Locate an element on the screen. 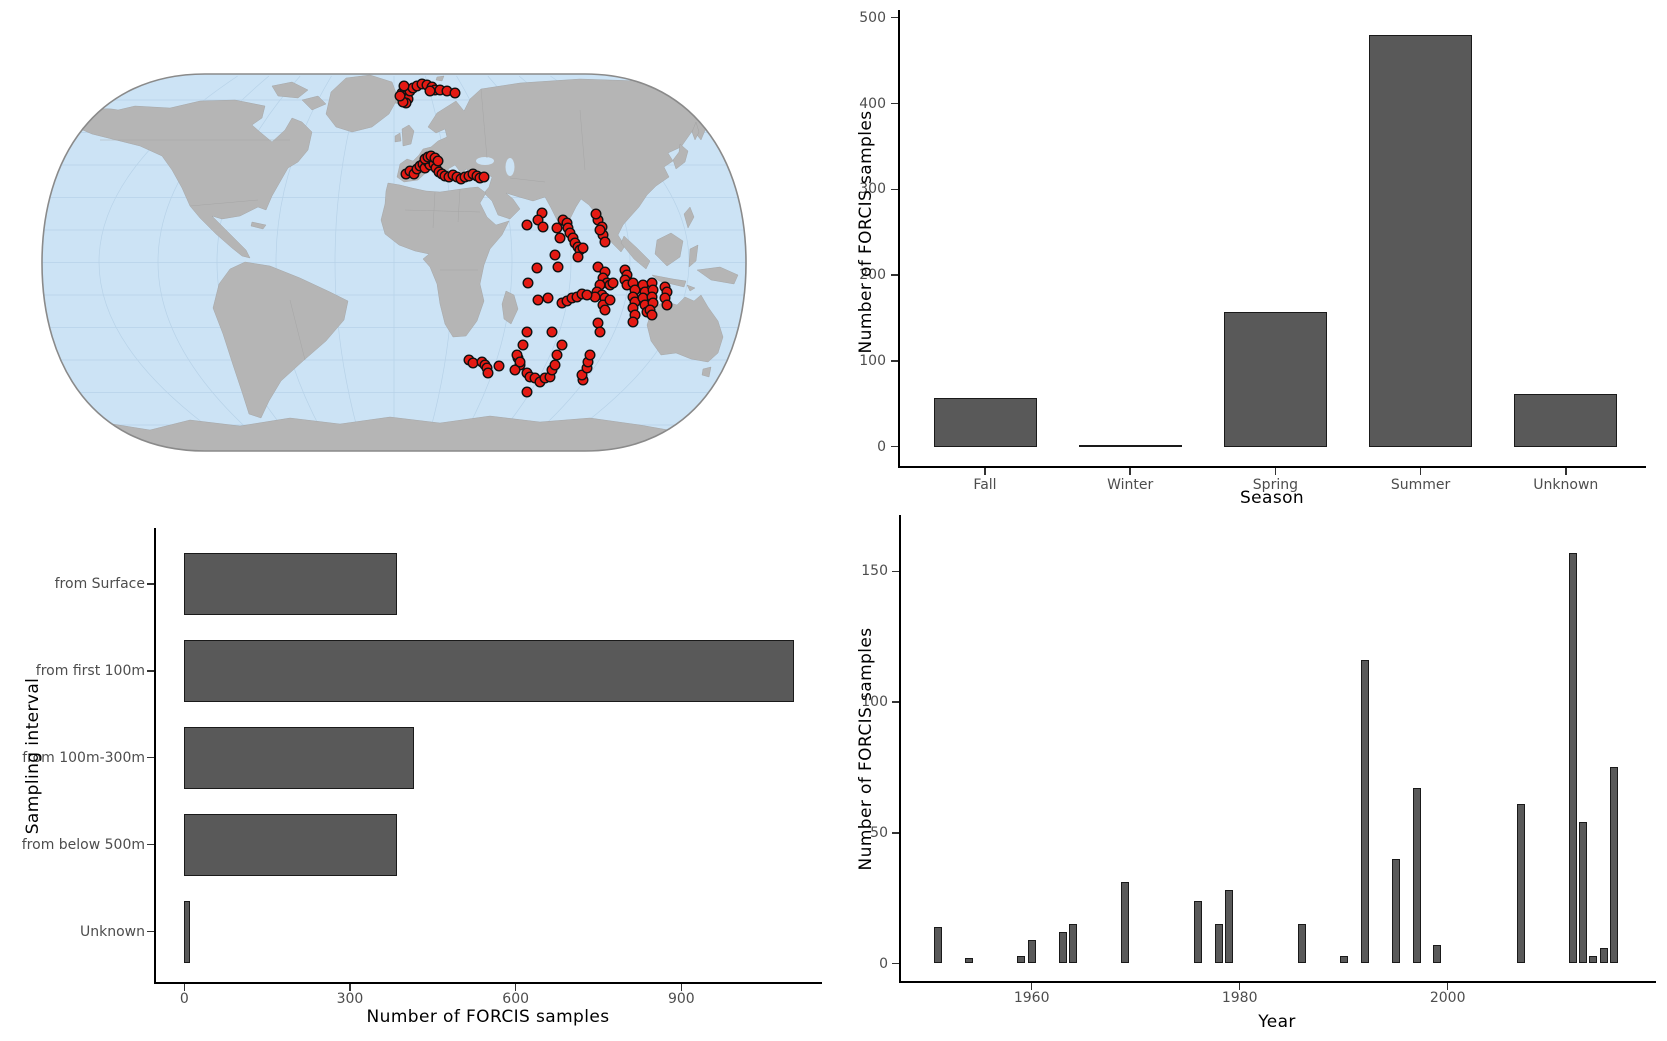 Image resolution: width=1667 pixels, height=1041 pixels. y-tick-label: 150 is located at coordinates (874, 571).